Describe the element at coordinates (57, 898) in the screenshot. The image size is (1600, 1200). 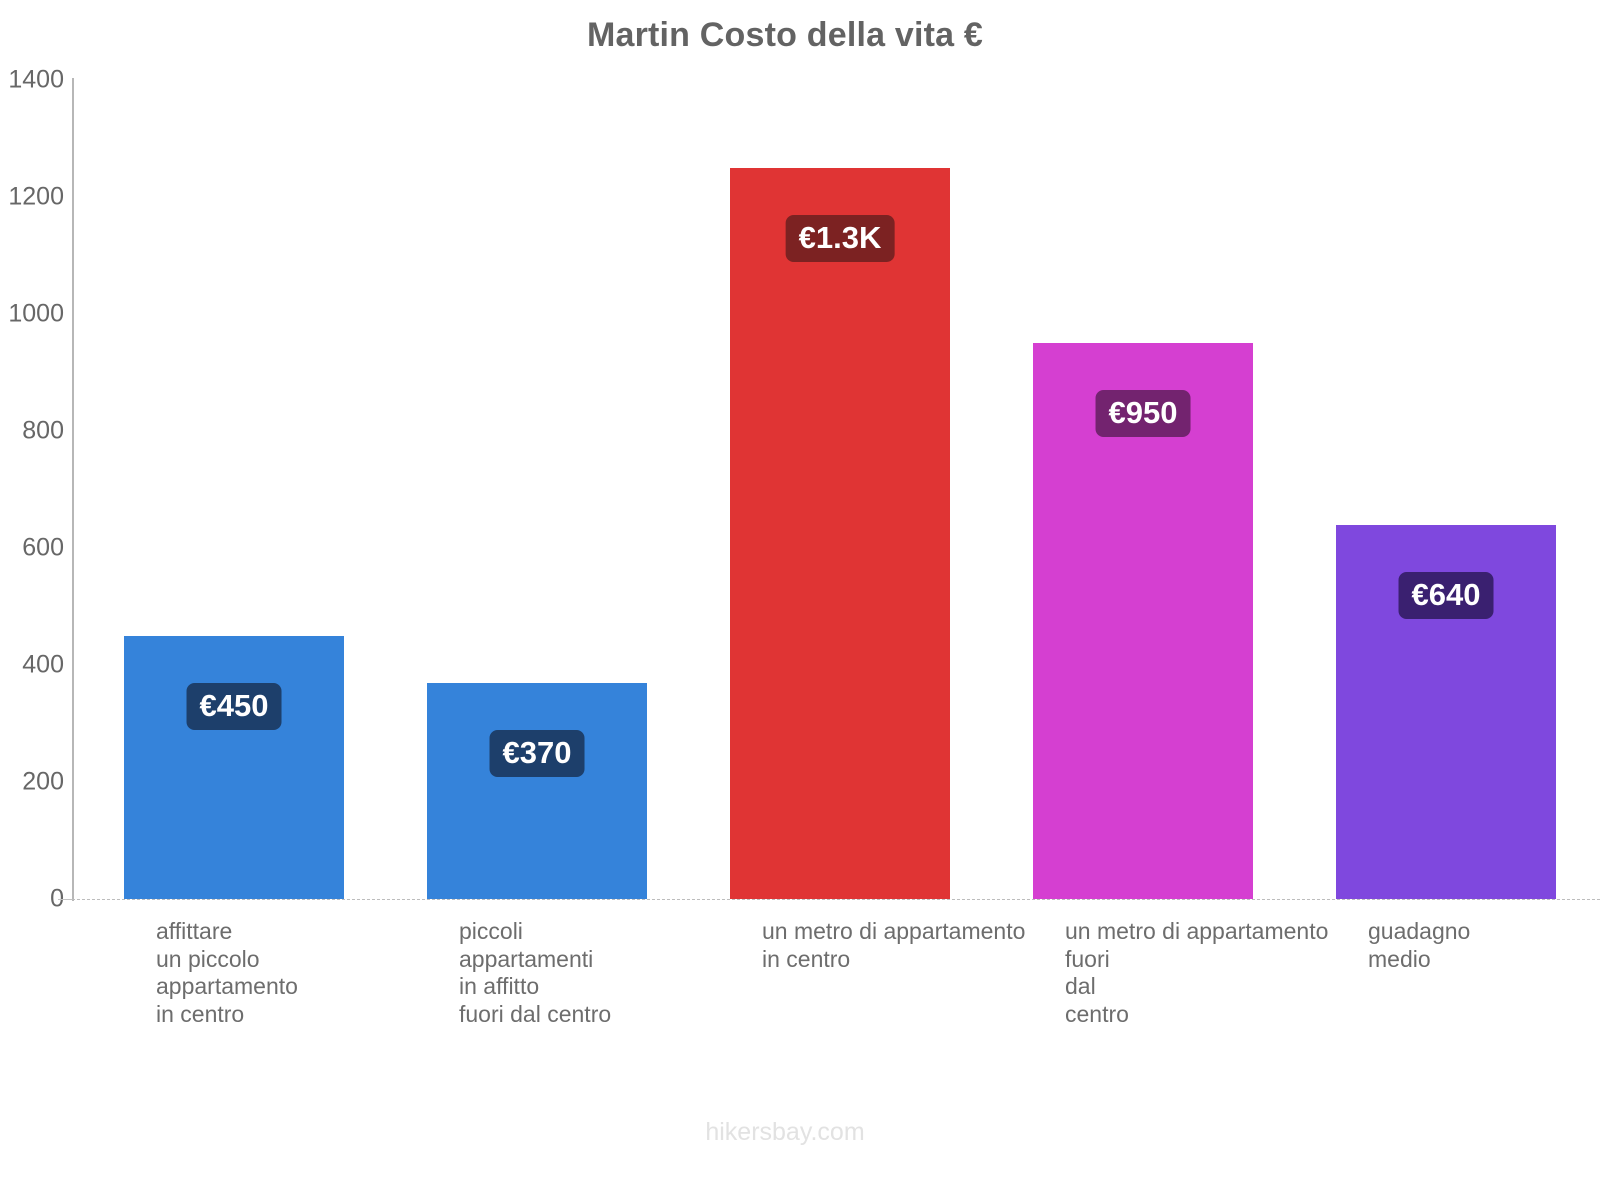
I see `y-axis-tick-label: 0` at that location.